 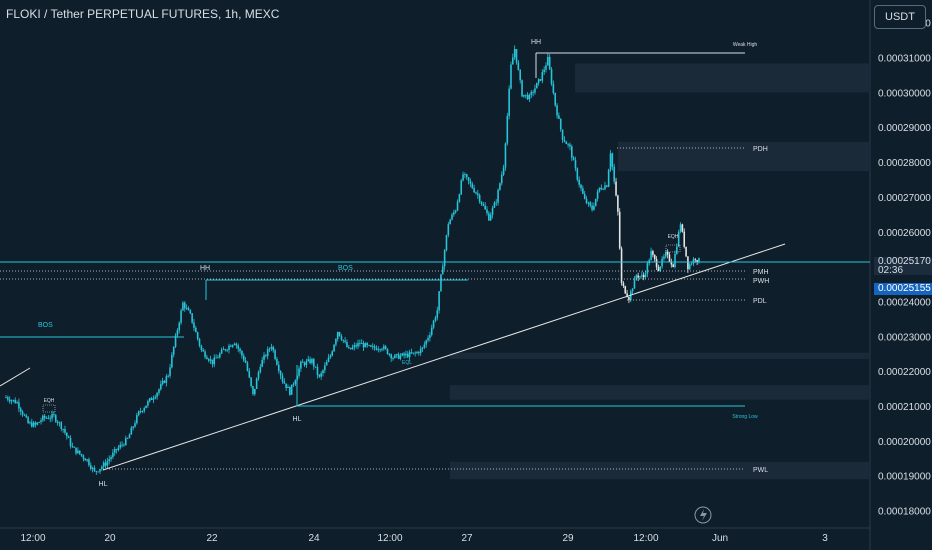 I want to click on currency-selector: USDT, so click(x=900, y=17).